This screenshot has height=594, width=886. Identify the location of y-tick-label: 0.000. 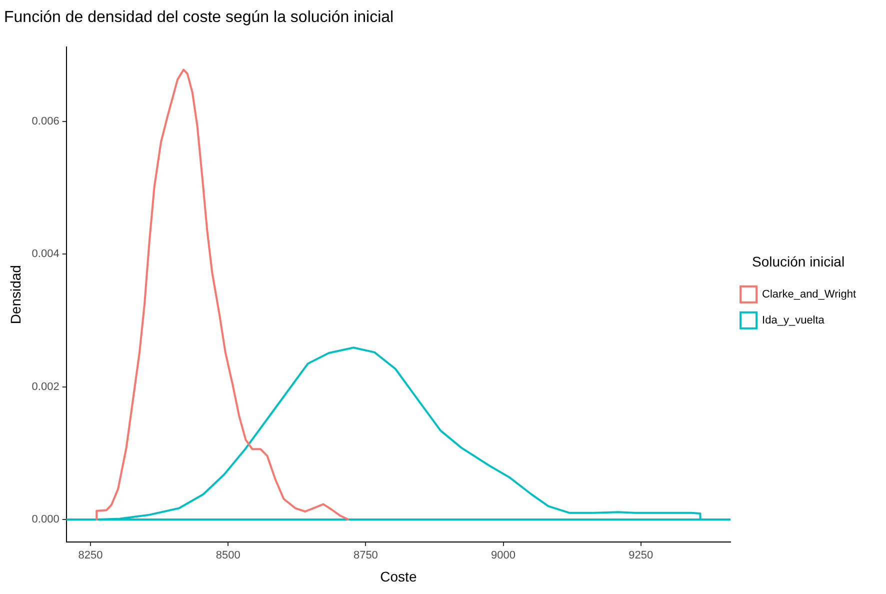
(46, 519).